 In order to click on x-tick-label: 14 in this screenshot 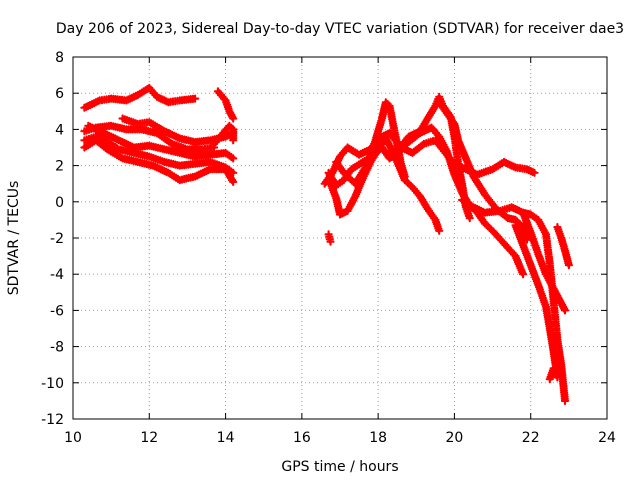, I will do `click(226, 438)`.